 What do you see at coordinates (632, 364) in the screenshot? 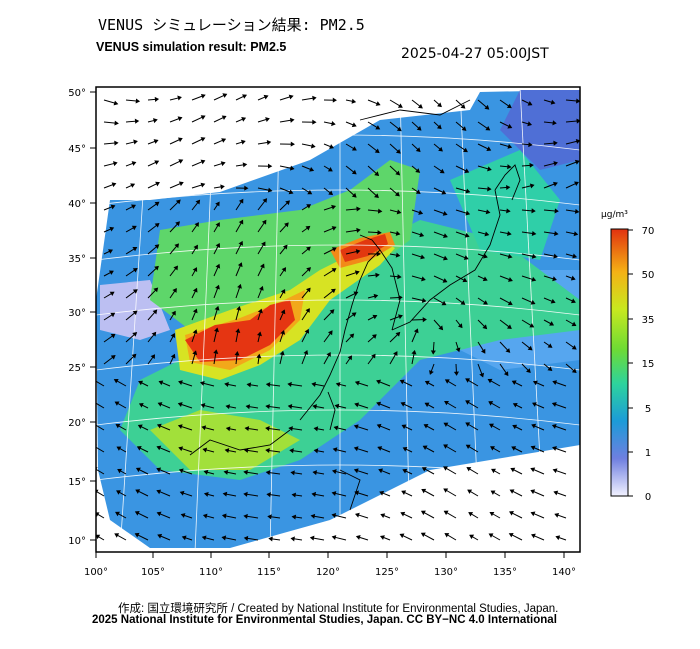
I see `colorbar: 70 50 35 15 5 1 0` at bounding box center [632, 364].